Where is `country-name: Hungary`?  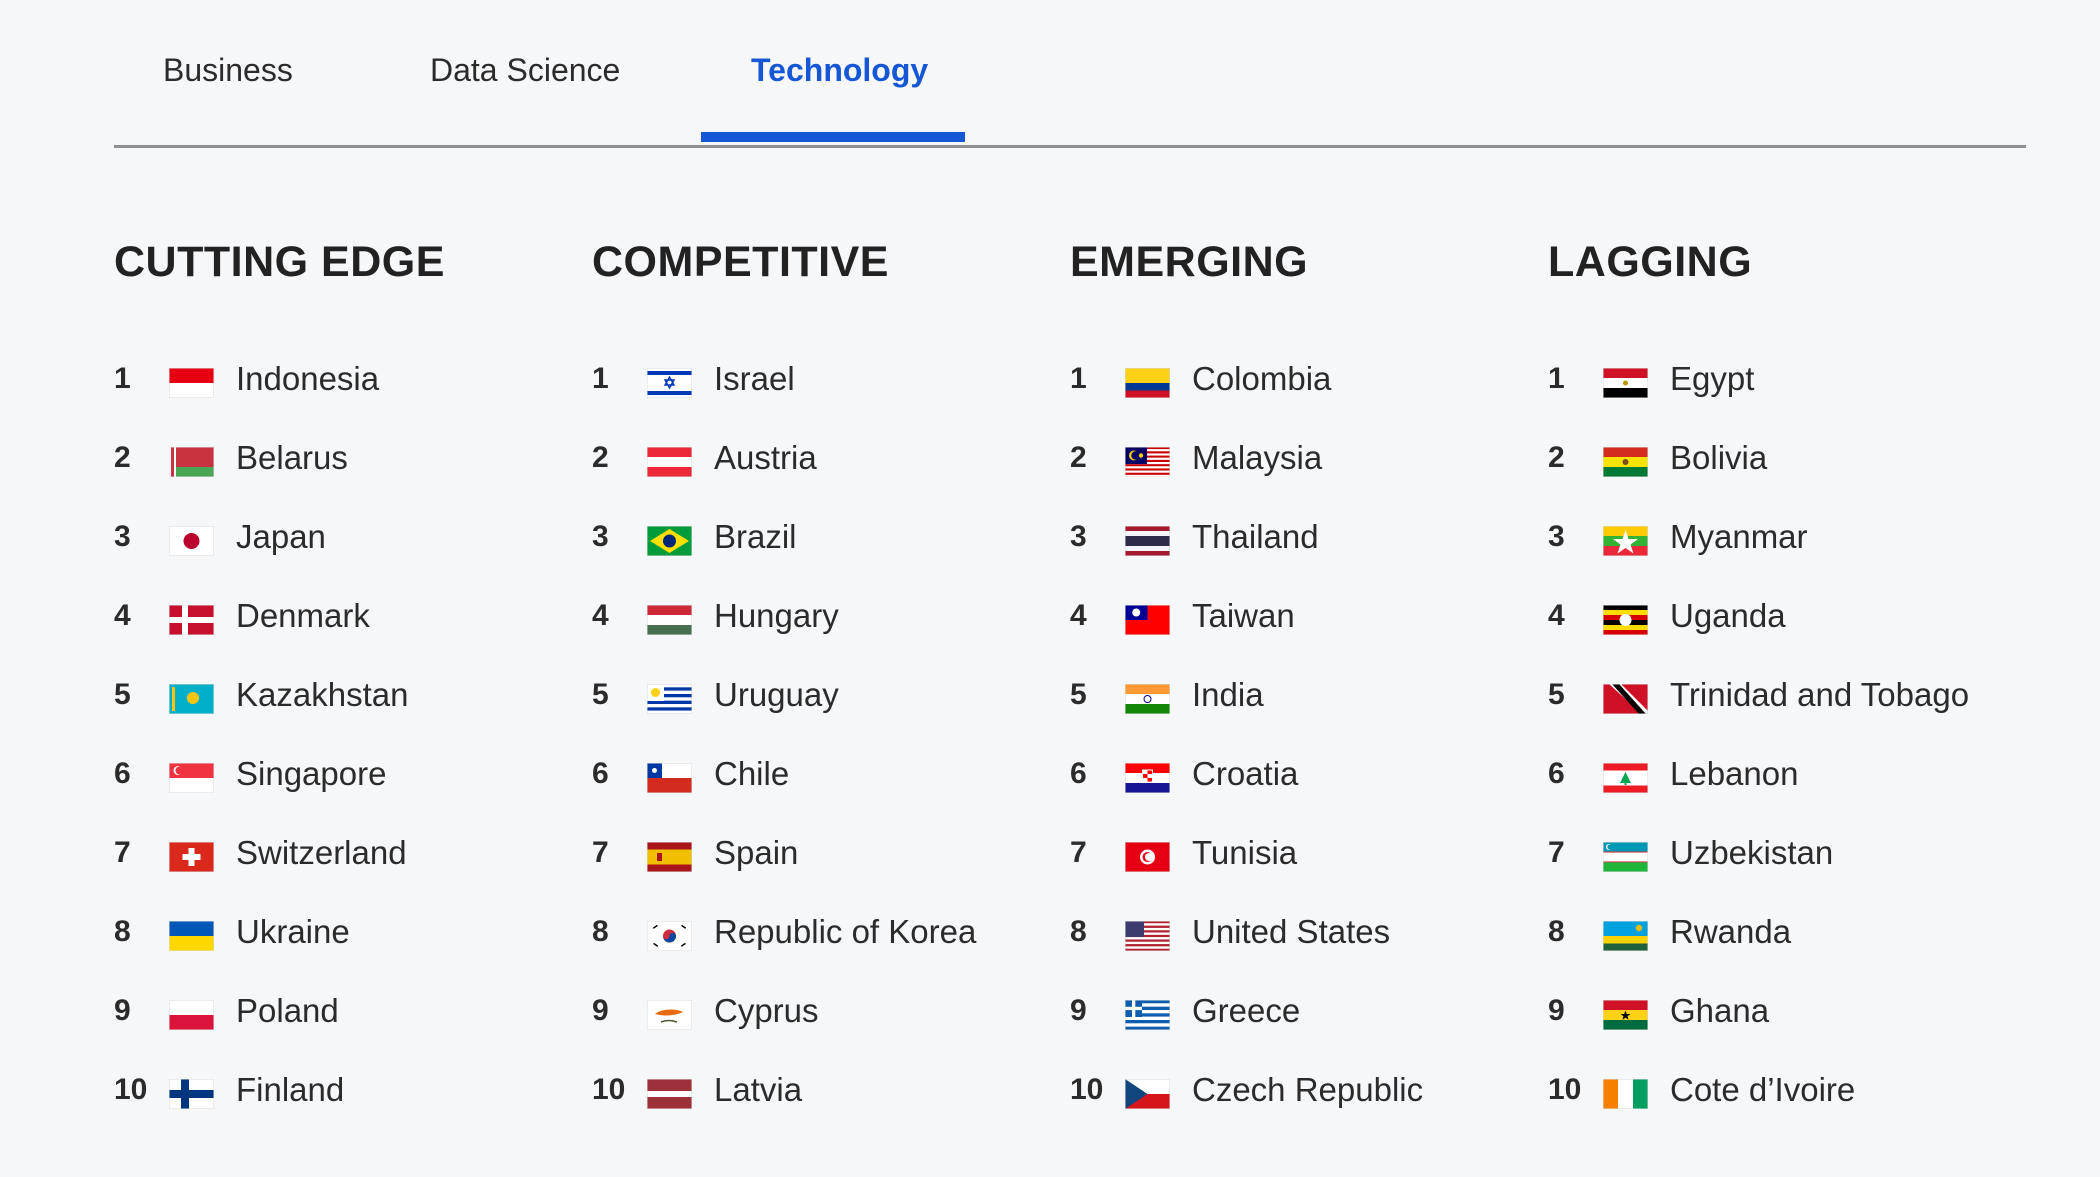 country-name: Hungary is located at coordinates (776, 615).